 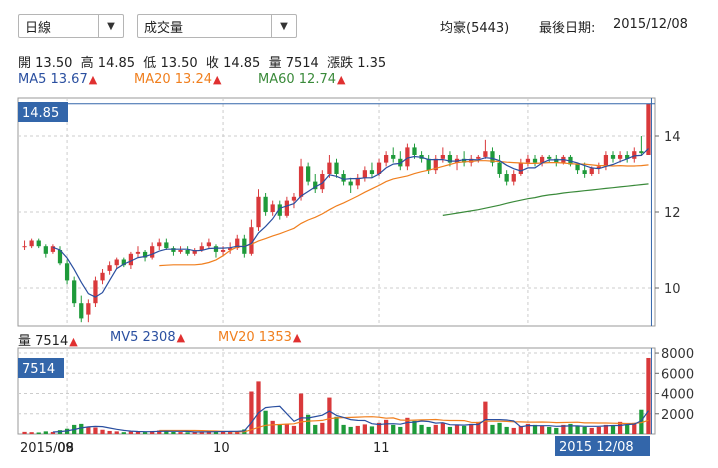 What do you see at coordinates (340, 63) in the screenshot?
I see `change-label: 漲跌` at bounding box center [340, 63].